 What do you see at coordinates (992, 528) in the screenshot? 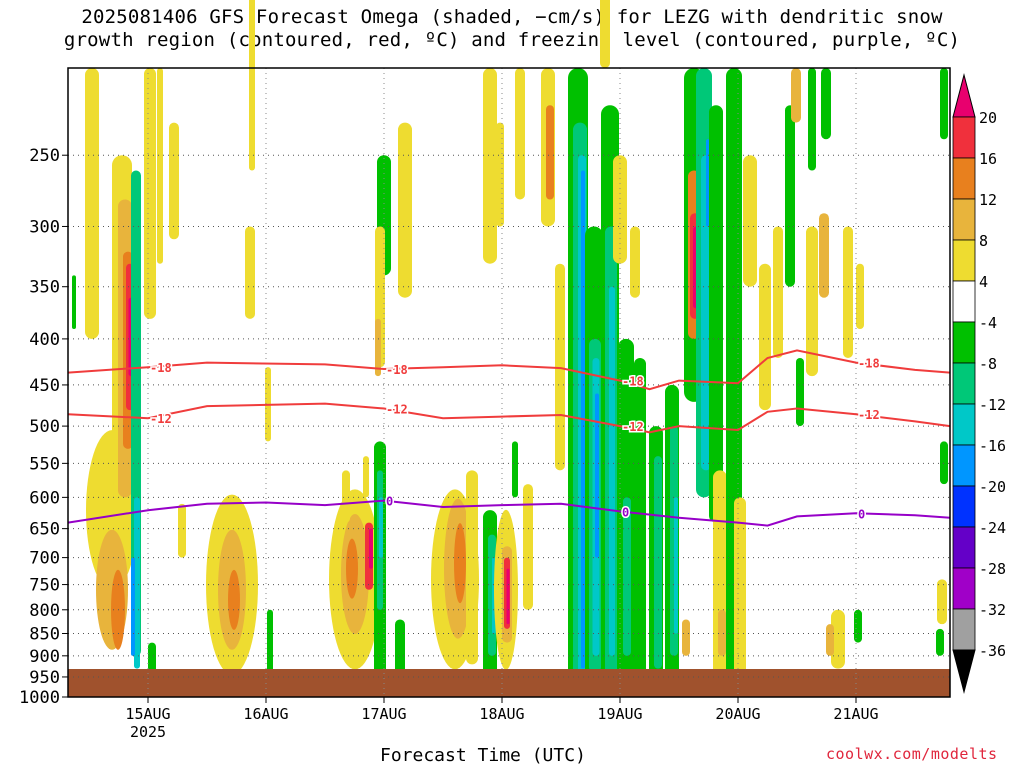
I see `colorbar-label: -24` at bounding box center [992, 528].